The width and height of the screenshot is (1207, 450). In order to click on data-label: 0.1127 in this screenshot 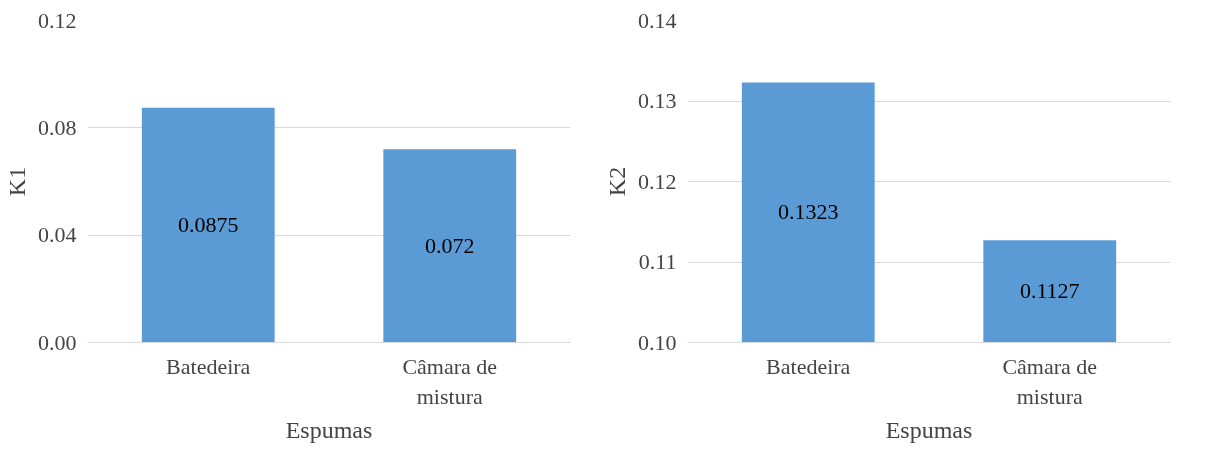, I will do `click(1049, 291)`.